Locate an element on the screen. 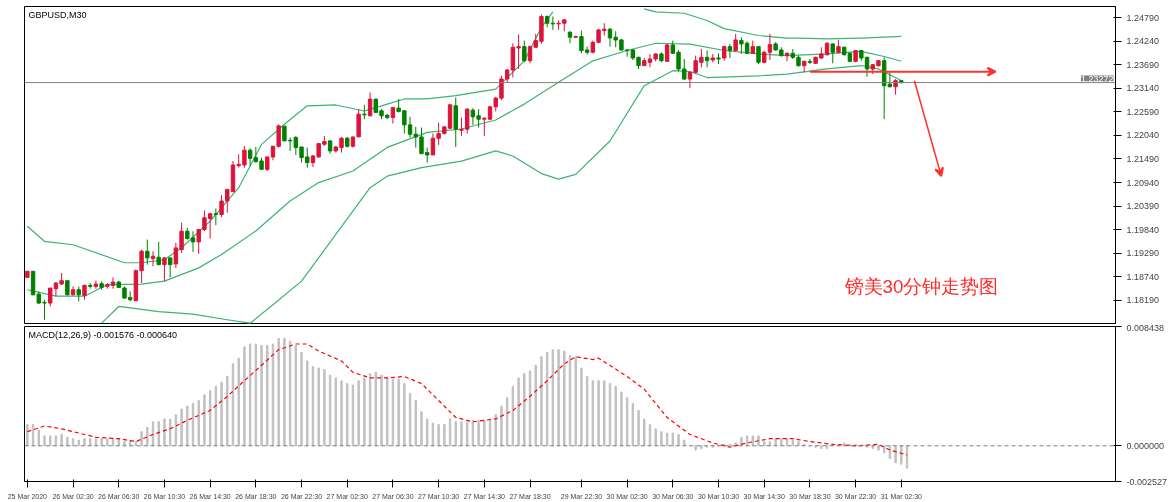 This screenshot has height=502, width=1170. y-tick-label: 0.008438 is located at coordinates (1145, 327).